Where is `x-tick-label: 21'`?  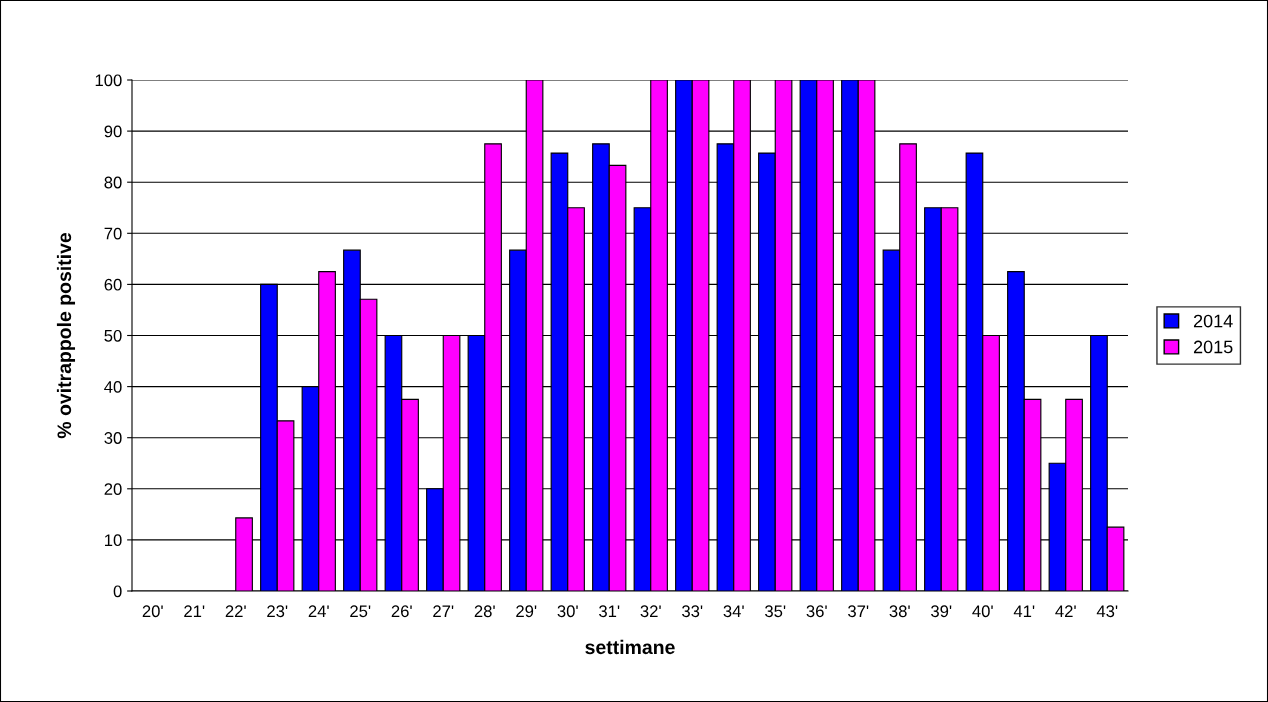 x-tick-label: 21' is located at coordinates (194, 611).